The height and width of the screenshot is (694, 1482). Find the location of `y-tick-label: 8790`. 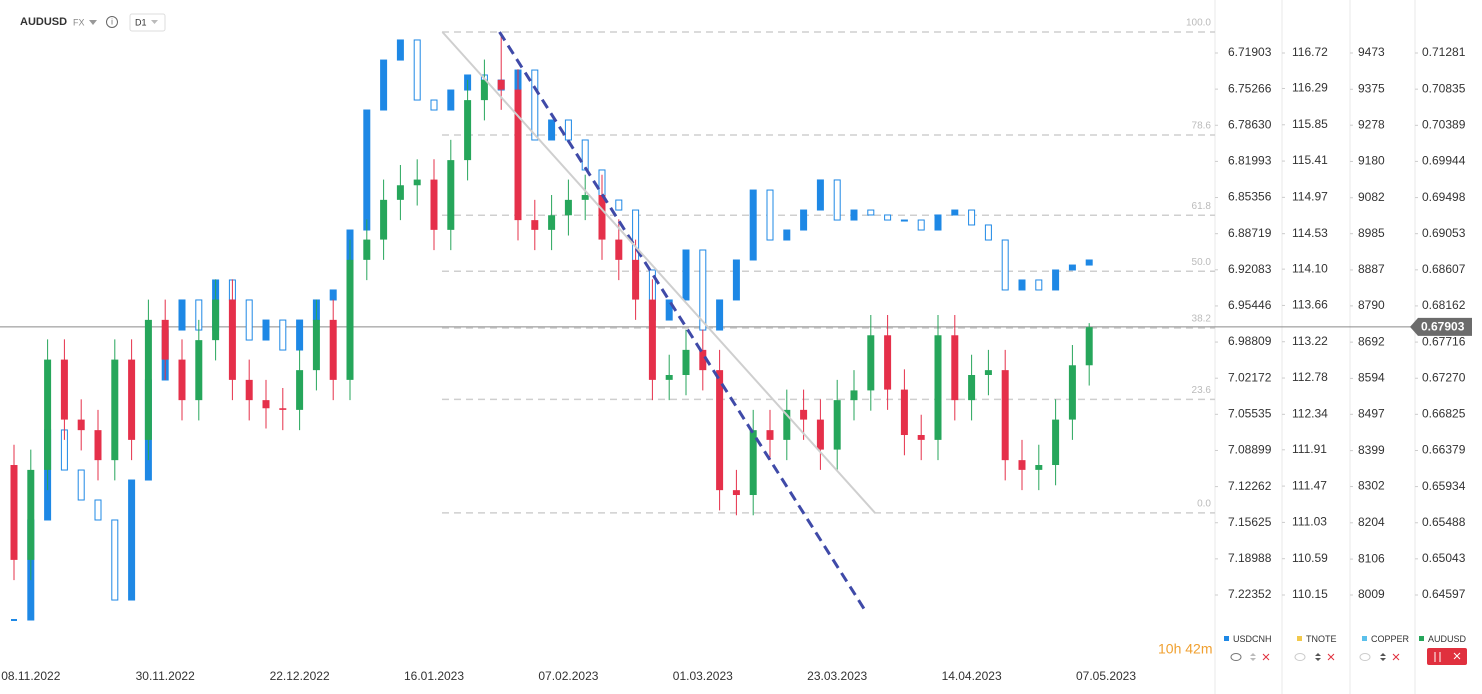

y-tick-label: 8790 is located at coordinates (1371, 305).